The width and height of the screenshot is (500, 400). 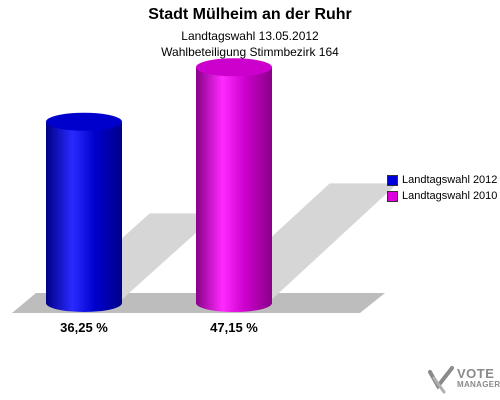 What do you see at coordinates (159, 327) in the screenshot?
I see `value-labels-group: 36,25 % 47,15 %` at bounding box center [159, 327].